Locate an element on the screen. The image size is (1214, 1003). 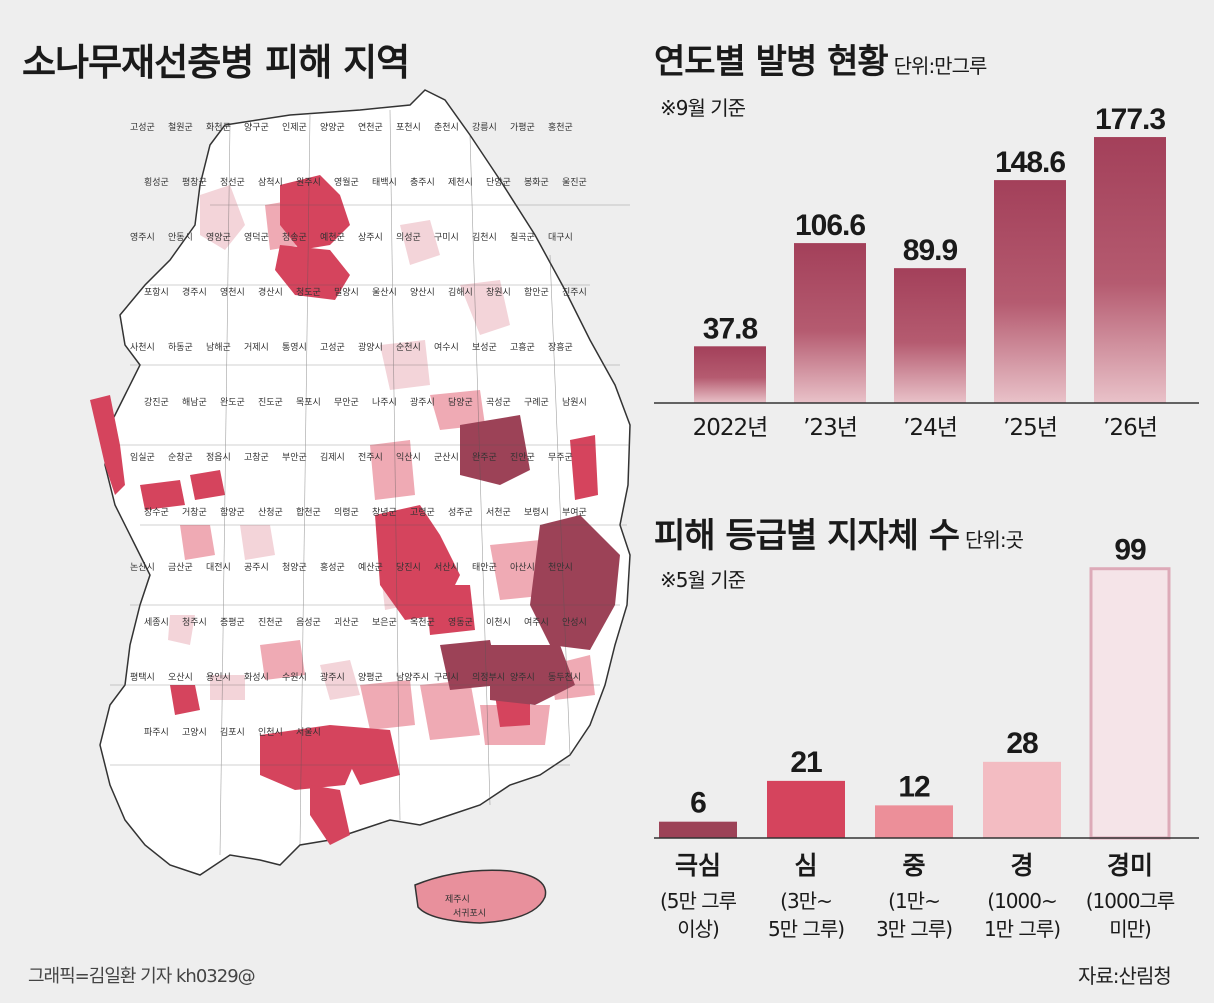
map-district-label: 춘천시 is located at coordinates (446, 128).